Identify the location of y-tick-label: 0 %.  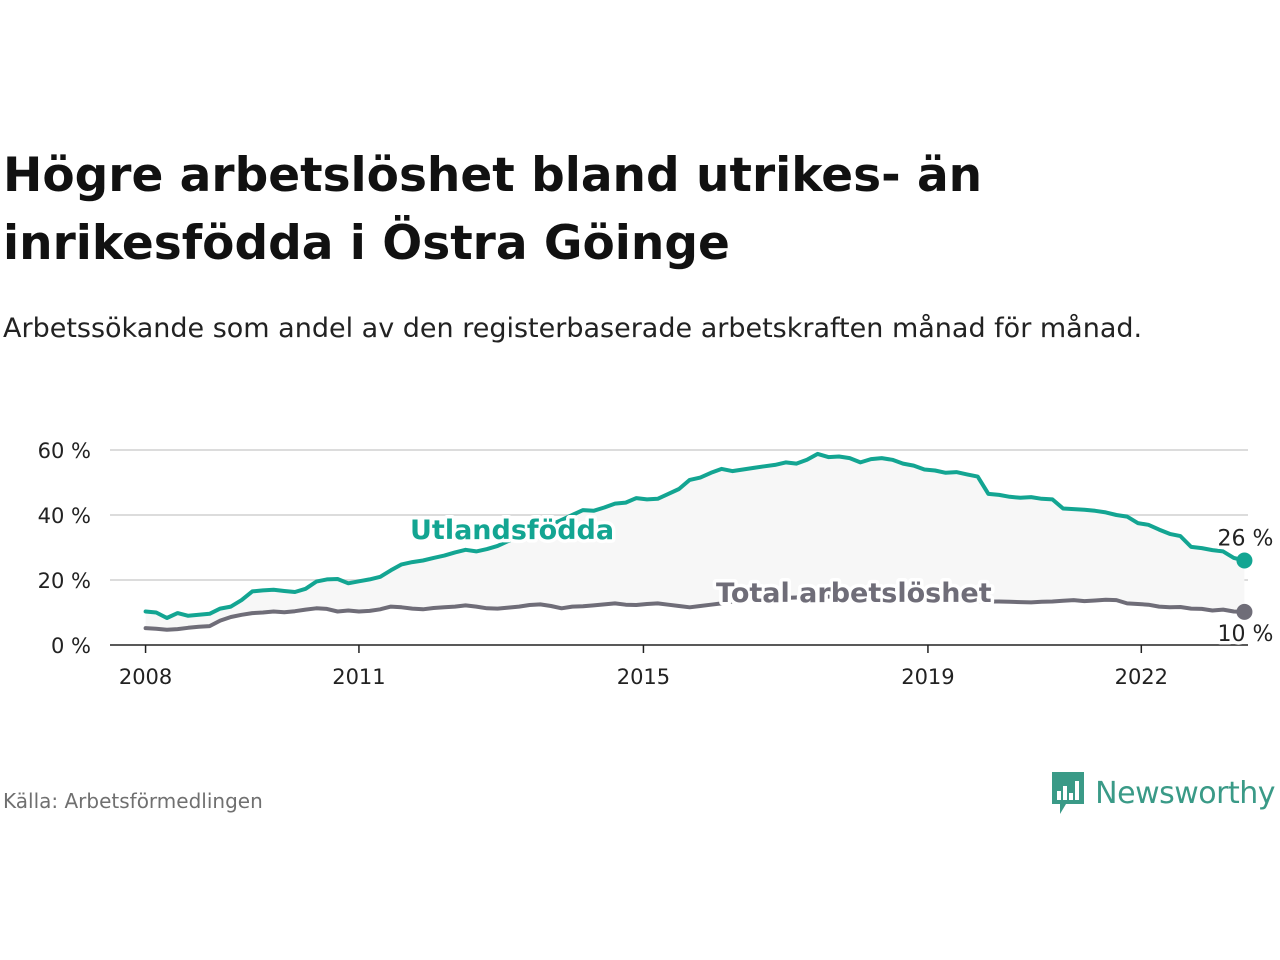
(71, 646).